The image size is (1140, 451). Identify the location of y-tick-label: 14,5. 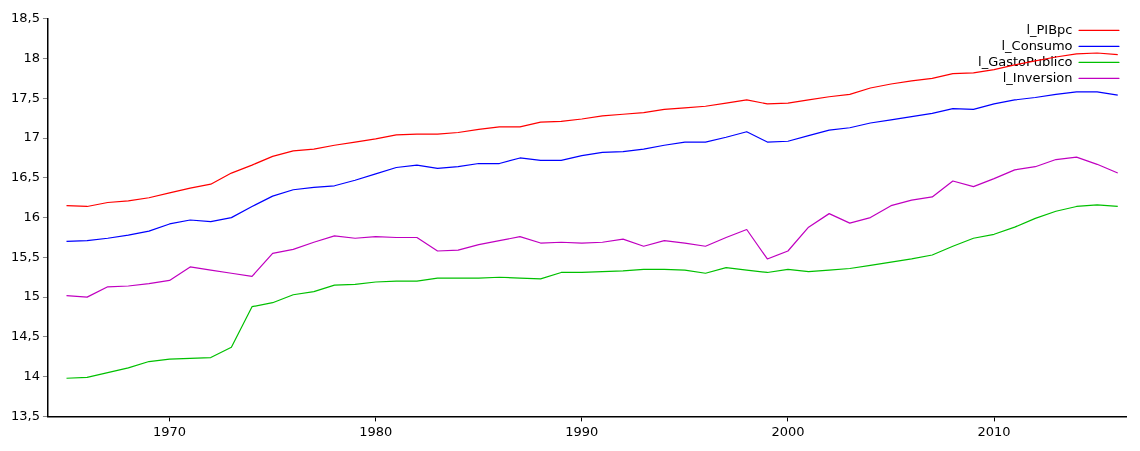
(25, 336).